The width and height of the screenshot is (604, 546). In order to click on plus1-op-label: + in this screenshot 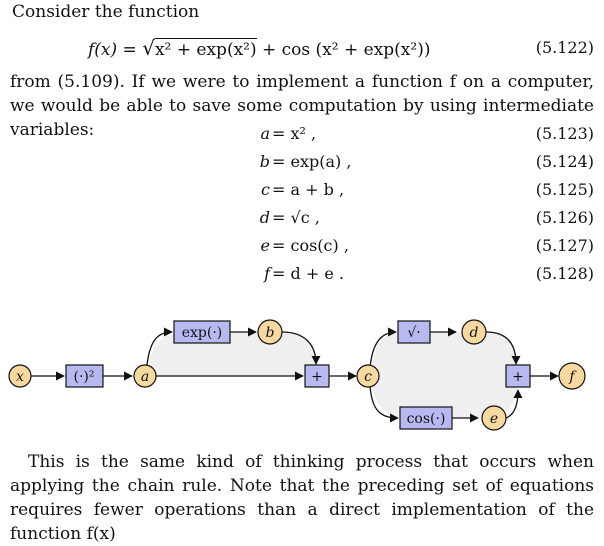, I will do `click(317, 377)`.